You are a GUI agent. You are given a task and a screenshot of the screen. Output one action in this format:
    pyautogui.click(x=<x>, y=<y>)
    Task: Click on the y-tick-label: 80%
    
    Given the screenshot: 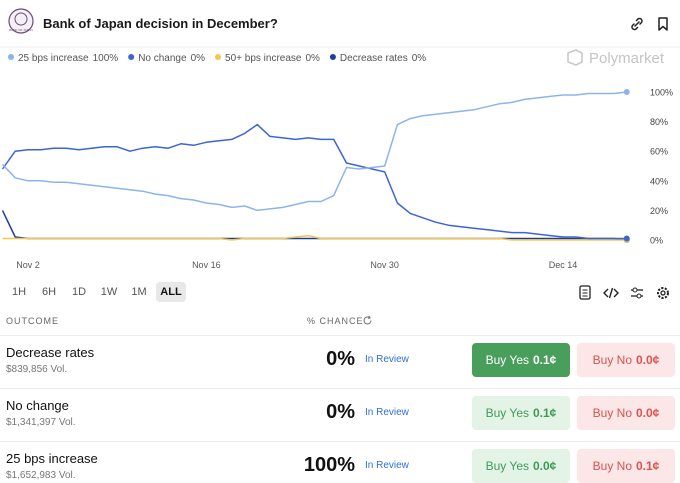 What is the action you would take?
    pyautogui.click(x=659, y=122)
    